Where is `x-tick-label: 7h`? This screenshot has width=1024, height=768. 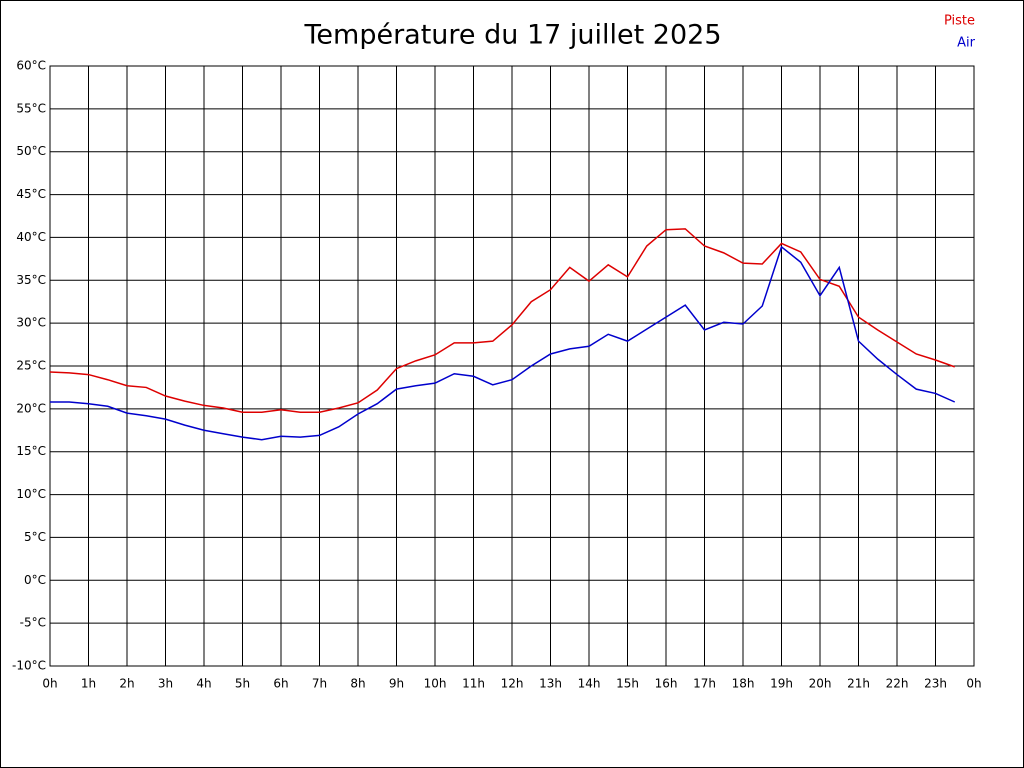 x-tick-label: 7h is located at coordinates (319, 684).